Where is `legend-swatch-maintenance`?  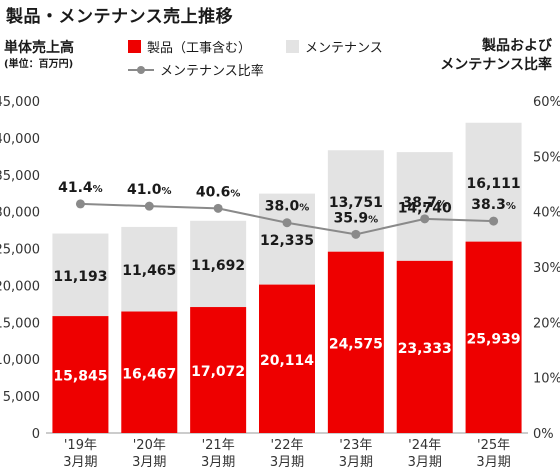 legend-swatch-maintenance is located at coordinates (292, 46).